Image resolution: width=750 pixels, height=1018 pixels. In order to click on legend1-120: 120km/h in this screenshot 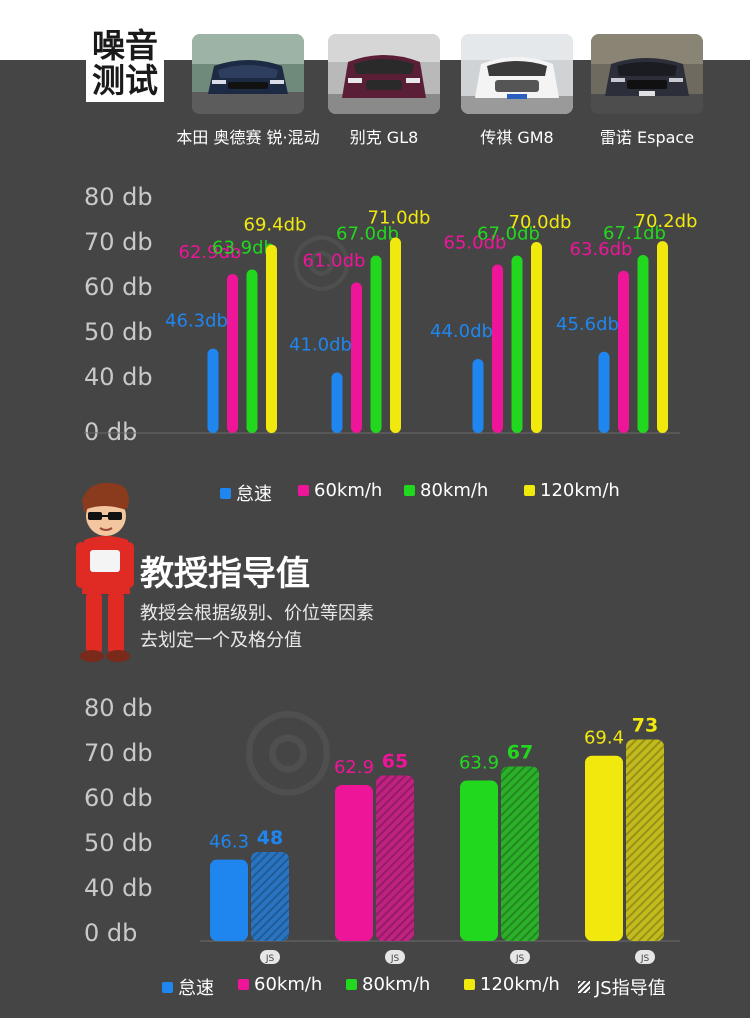, I will do `click(572, 490)`.